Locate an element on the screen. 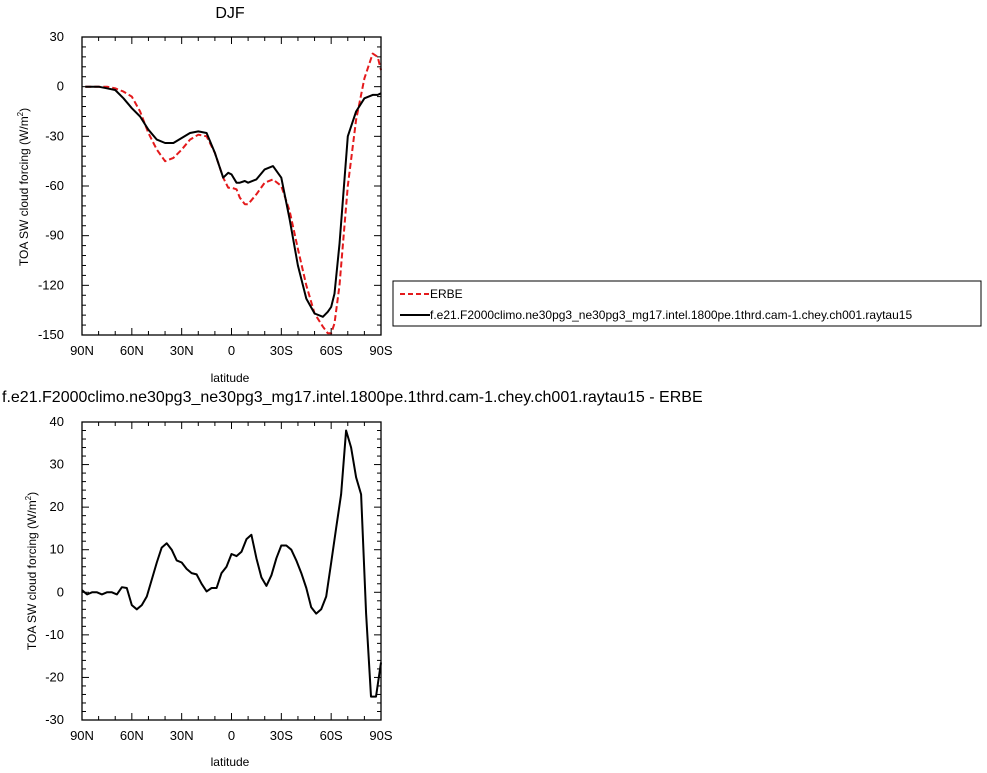 Image resolution: width=987 pixels, height=773 pixels. top-plot-frame is located at coordinates (231, 186).